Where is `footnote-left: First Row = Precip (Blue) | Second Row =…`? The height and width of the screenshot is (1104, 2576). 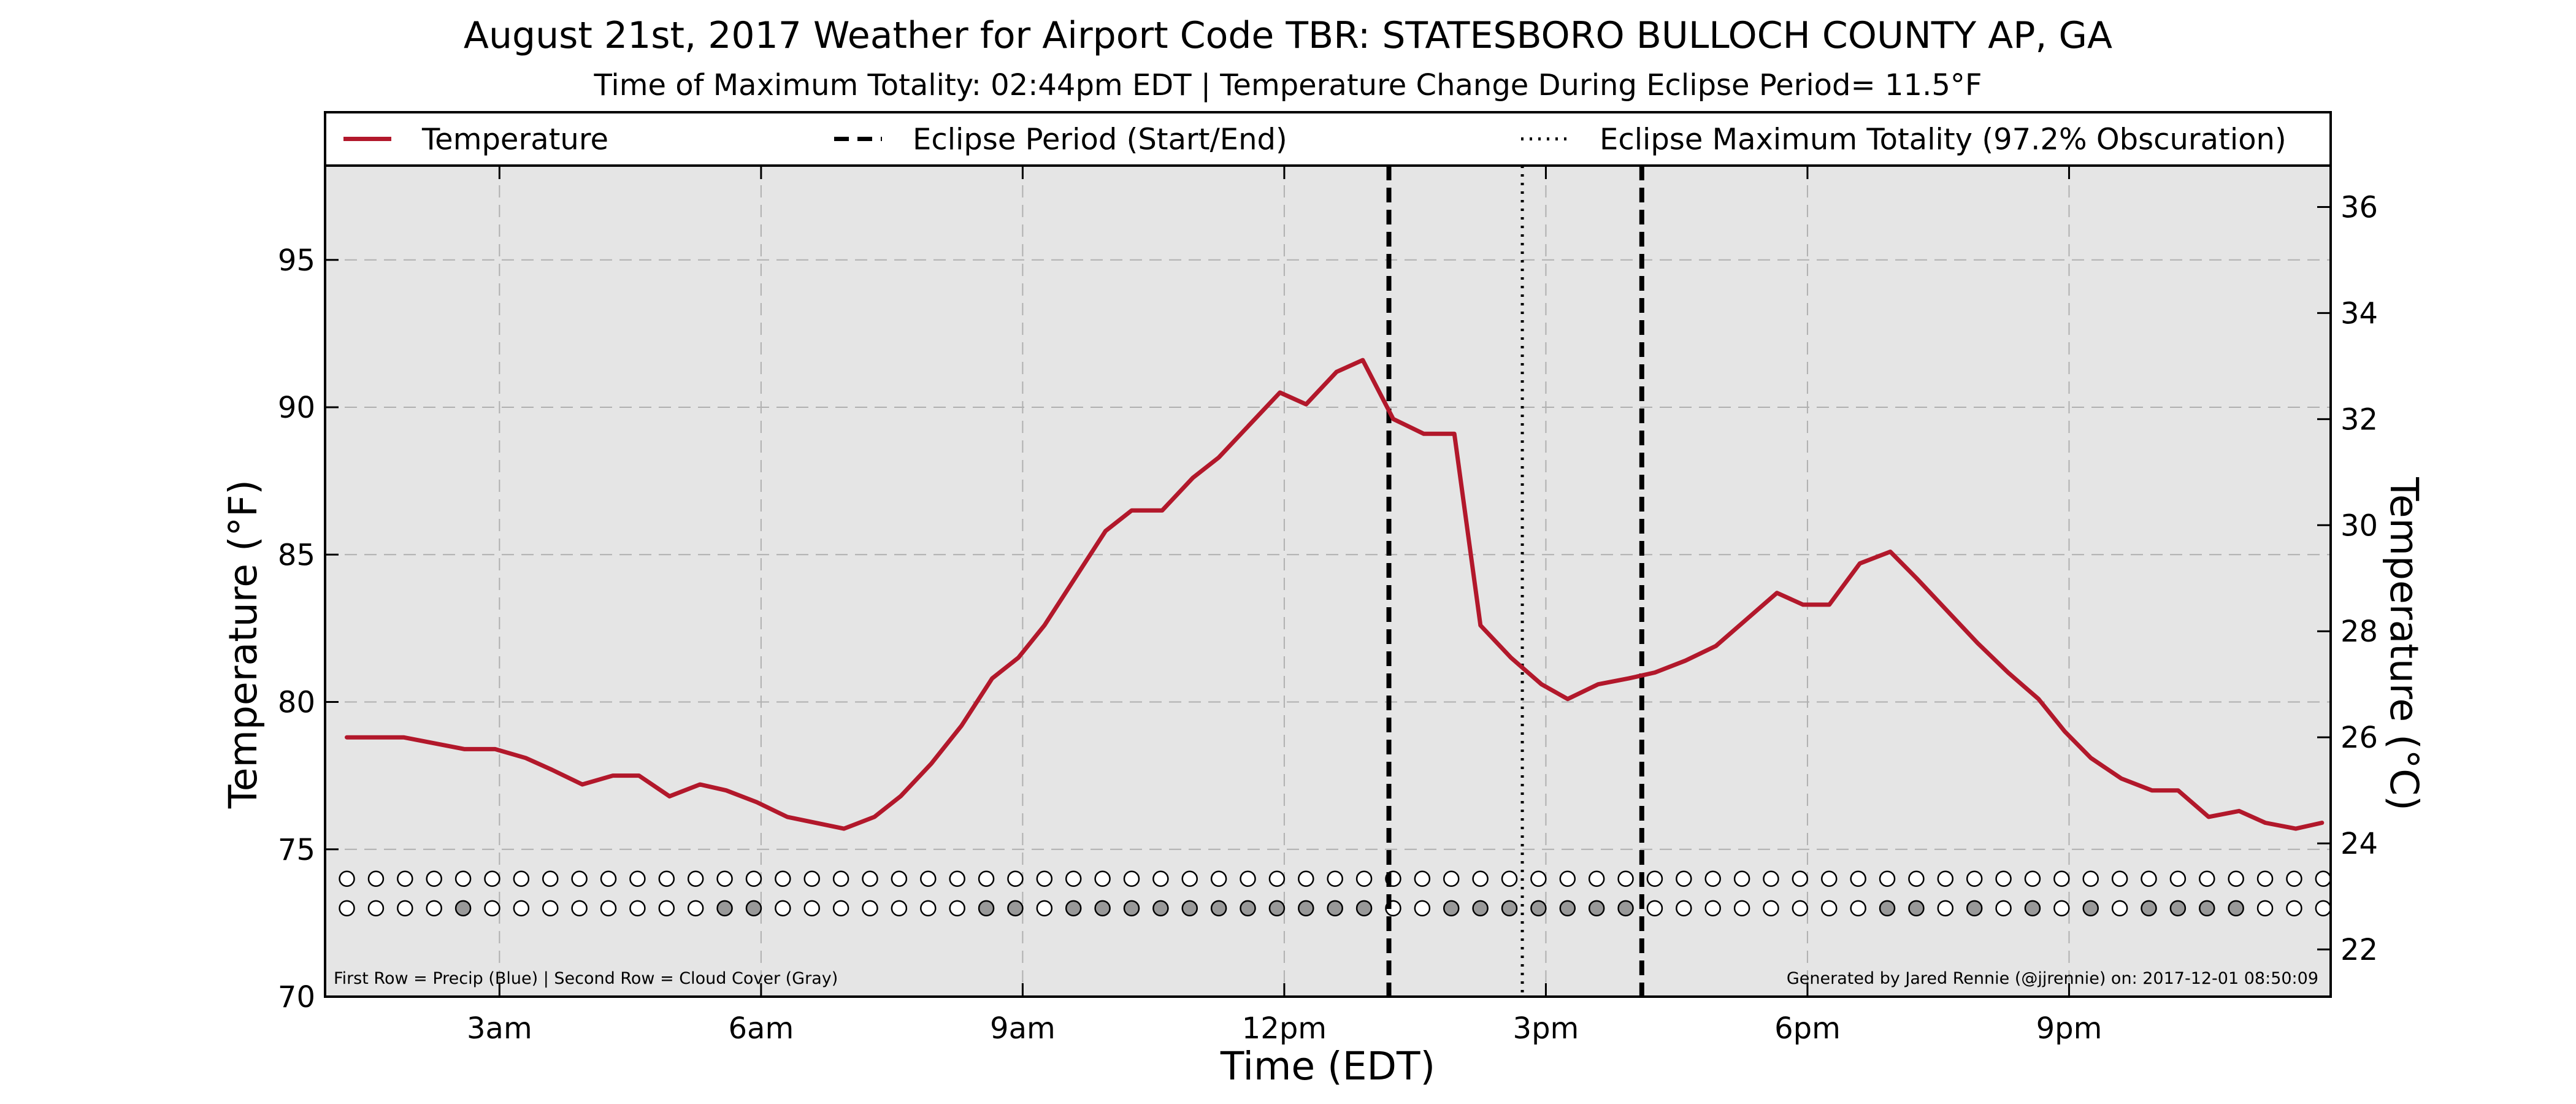
footnote-left: First Row = Precip (Blue) | Second Row =… is located at coordinates (586, 978).